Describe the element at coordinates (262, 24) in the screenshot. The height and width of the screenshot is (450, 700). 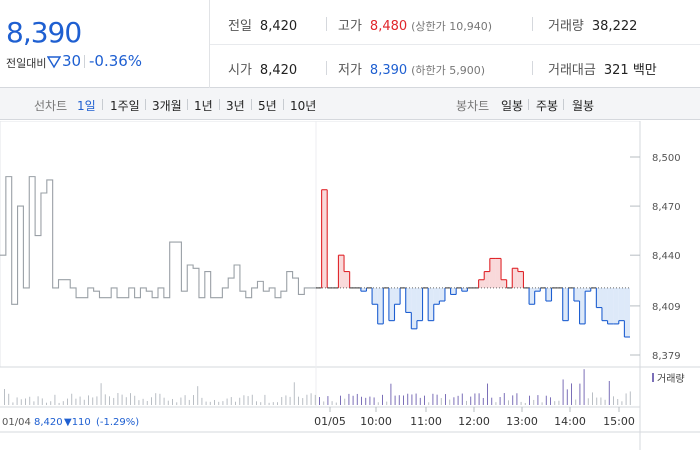
I see `prev-close: 전일 8,420` at that location.